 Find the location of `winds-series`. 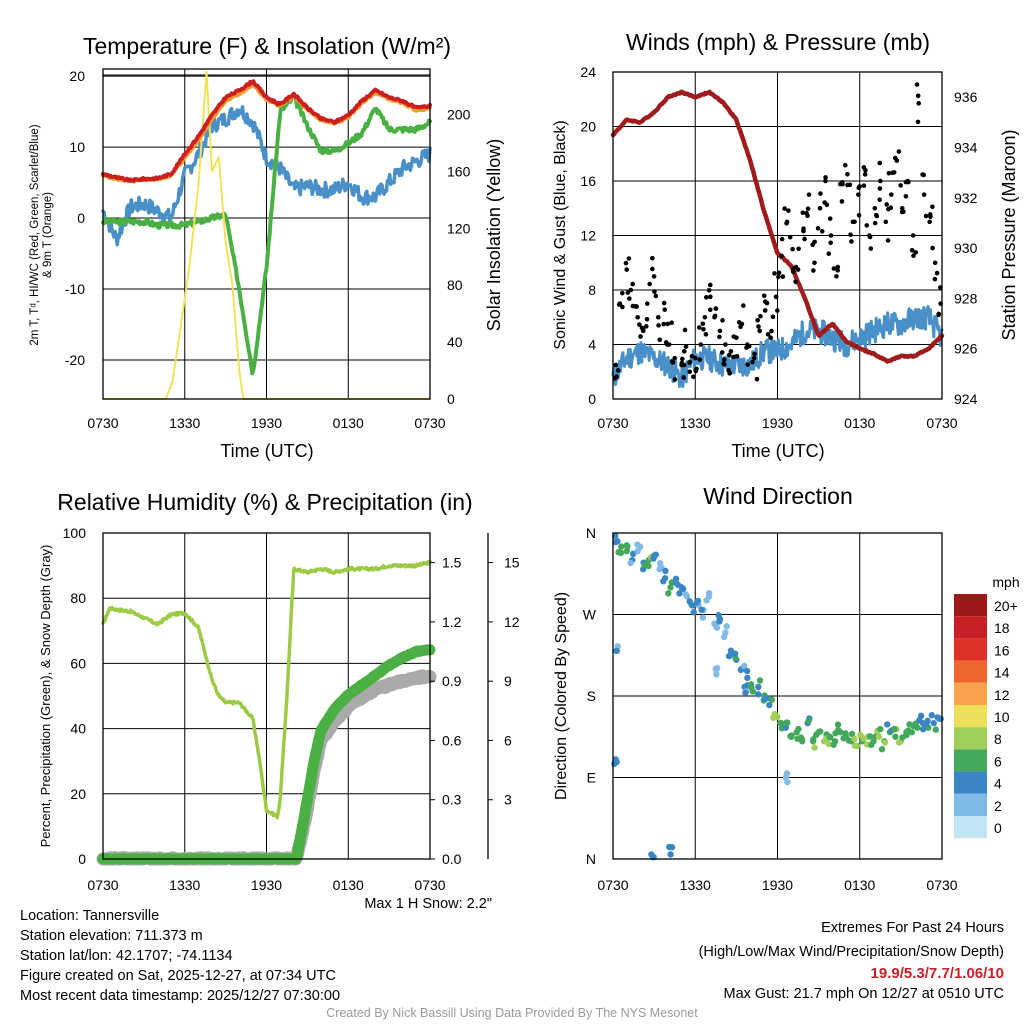

winds-series is located at coordinates (777, 235).